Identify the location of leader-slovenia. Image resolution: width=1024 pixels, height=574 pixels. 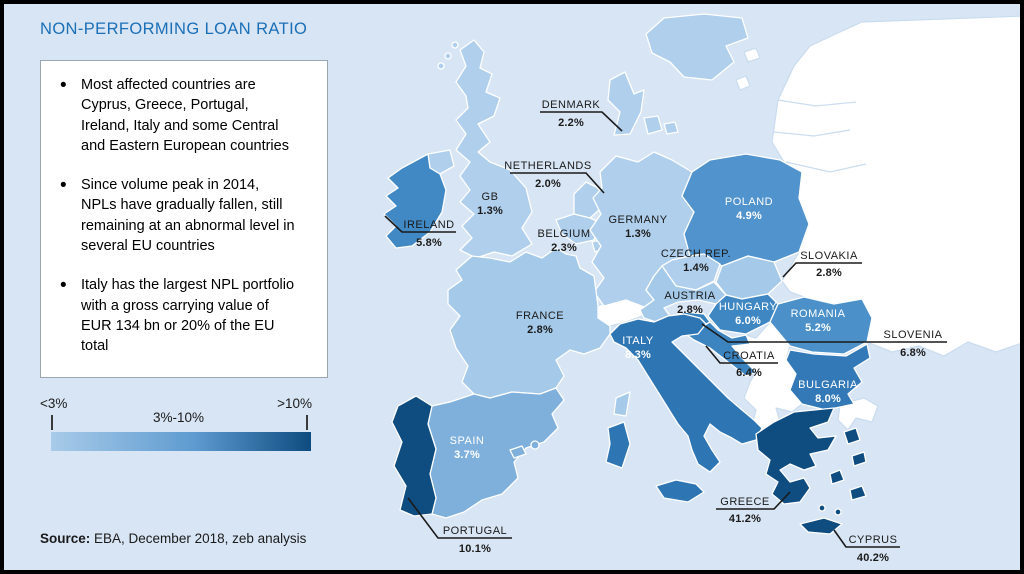
(824, 333).